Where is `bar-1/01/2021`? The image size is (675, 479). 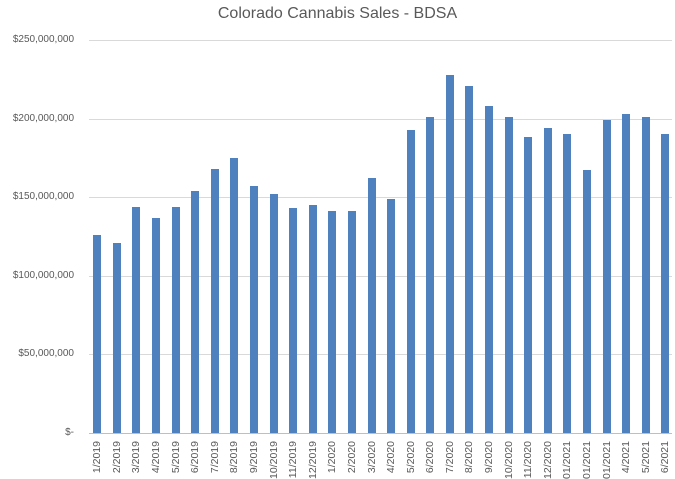
bar-1/01/2021 is located at coordinates (567, 283).